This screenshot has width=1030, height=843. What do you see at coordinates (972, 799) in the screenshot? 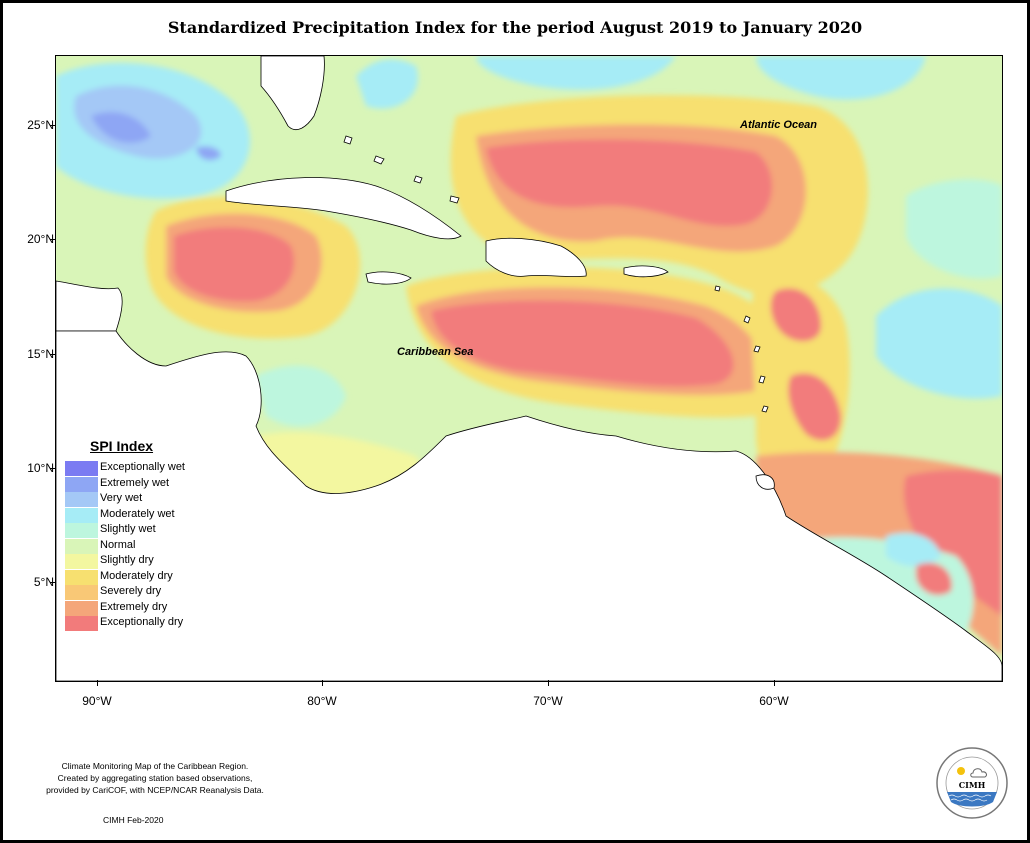
I see `water-icon` at bounding box center [972, 799].